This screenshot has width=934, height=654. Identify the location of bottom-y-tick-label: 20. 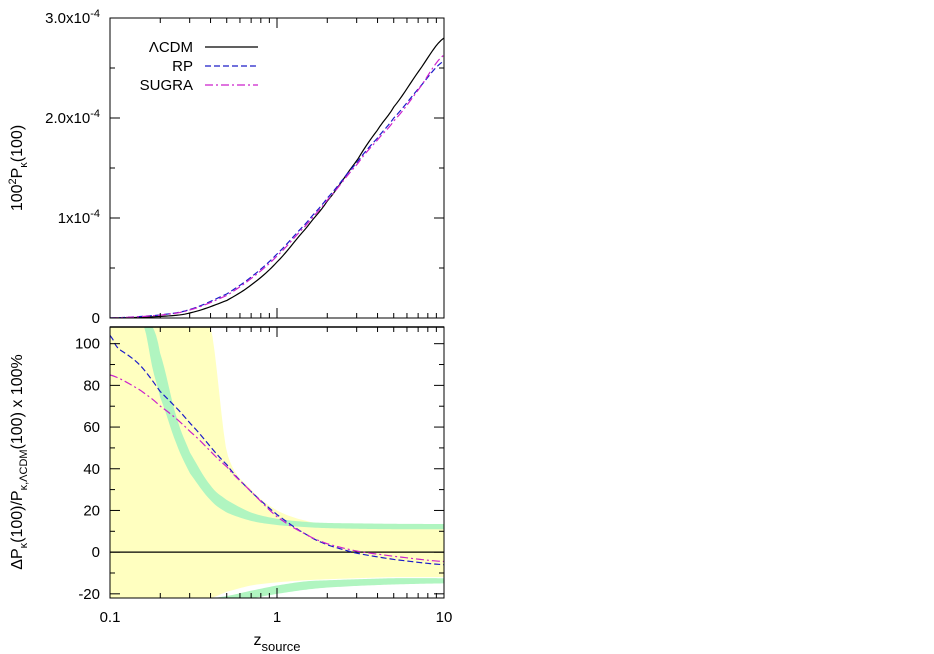
(91, 510).